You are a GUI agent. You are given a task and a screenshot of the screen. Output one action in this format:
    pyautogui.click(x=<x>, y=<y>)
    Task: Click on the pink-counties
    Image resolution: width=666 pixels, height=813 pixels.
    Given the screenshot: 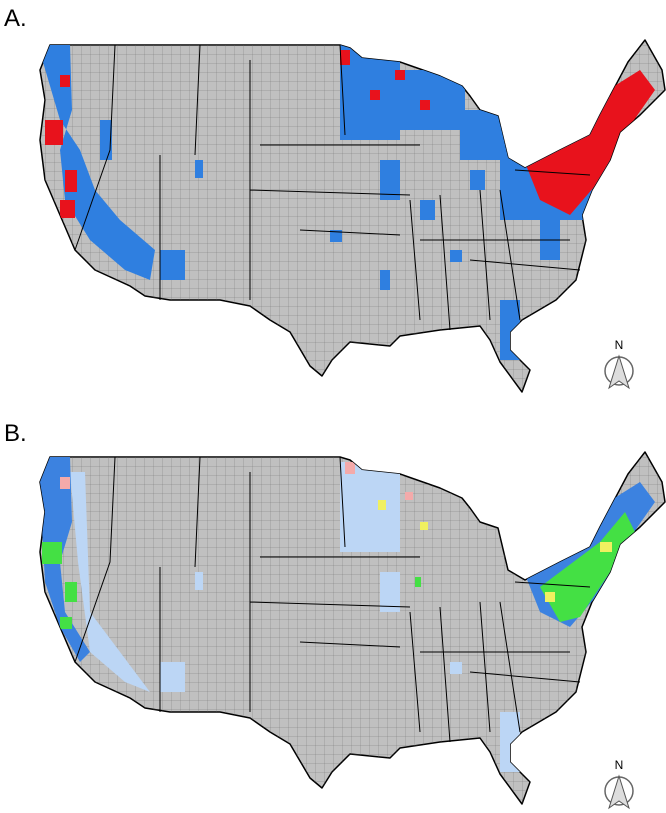 What is the action you would take?
    pyautogui.click(x=236, y=481)
    